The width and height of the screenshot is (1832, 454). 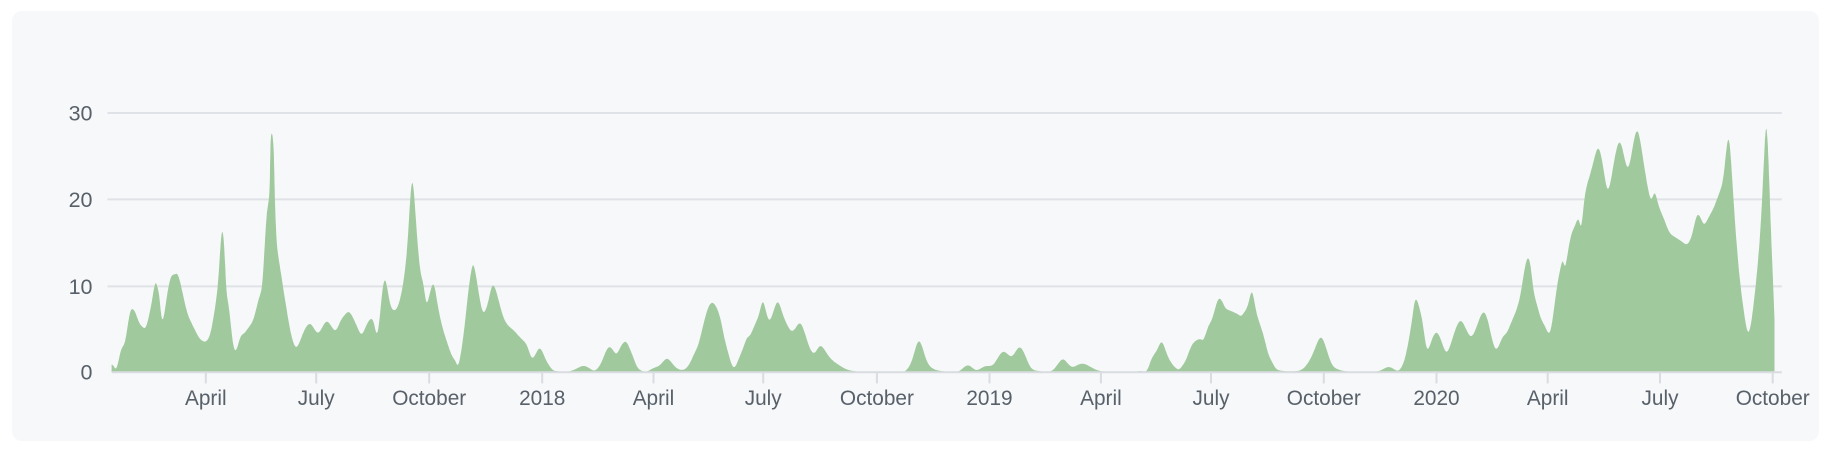 What do you see at coordinates (81, 200) in the screenshot?
I see `svg-text: 20` at bounding box center [81, 200].